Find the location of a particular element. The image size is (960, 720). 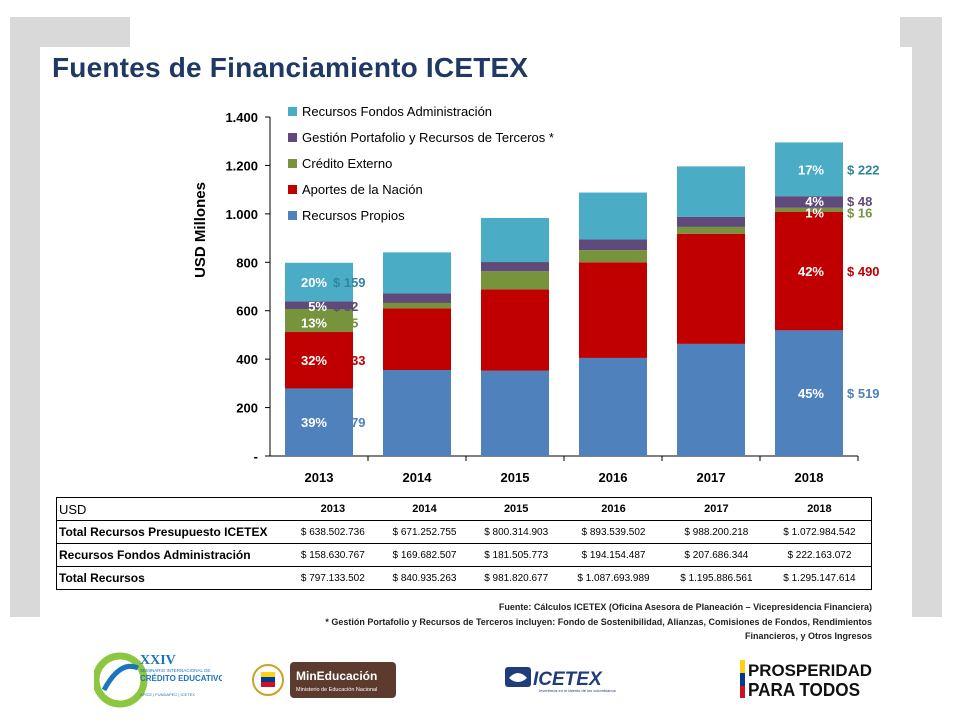

table-cell: $ 194.154.487 is located at coordinates (613, 555).